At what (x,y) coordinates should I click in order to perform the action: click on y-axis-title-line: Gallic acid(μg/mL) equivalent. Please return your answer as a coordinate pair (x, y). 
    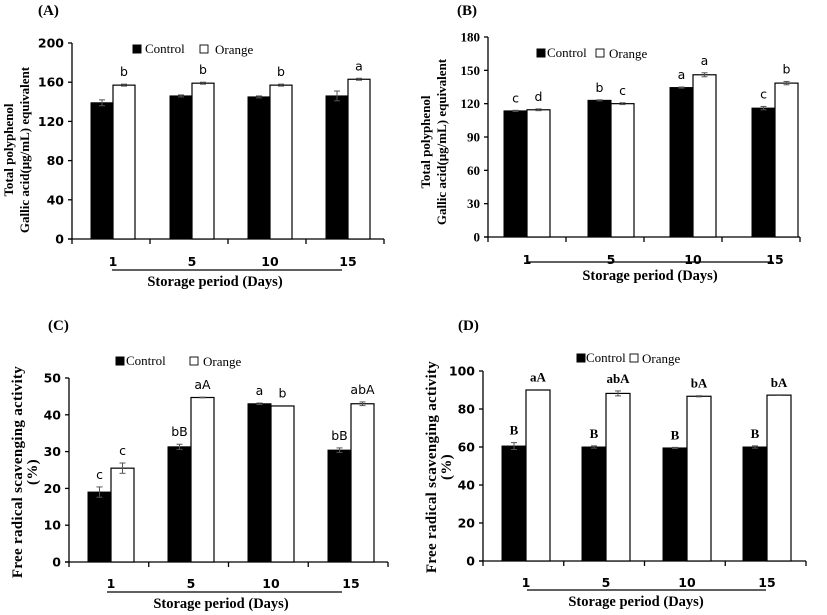
    Looking at the image, I should click on (24, 149).